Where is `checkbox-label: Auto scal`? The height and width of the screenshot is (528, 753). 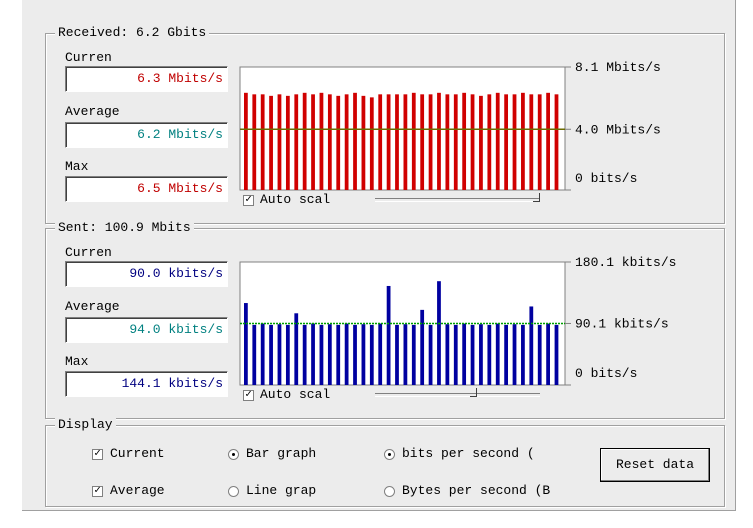 checkbox-label: Auto scal is located at coordinates (295, 394).